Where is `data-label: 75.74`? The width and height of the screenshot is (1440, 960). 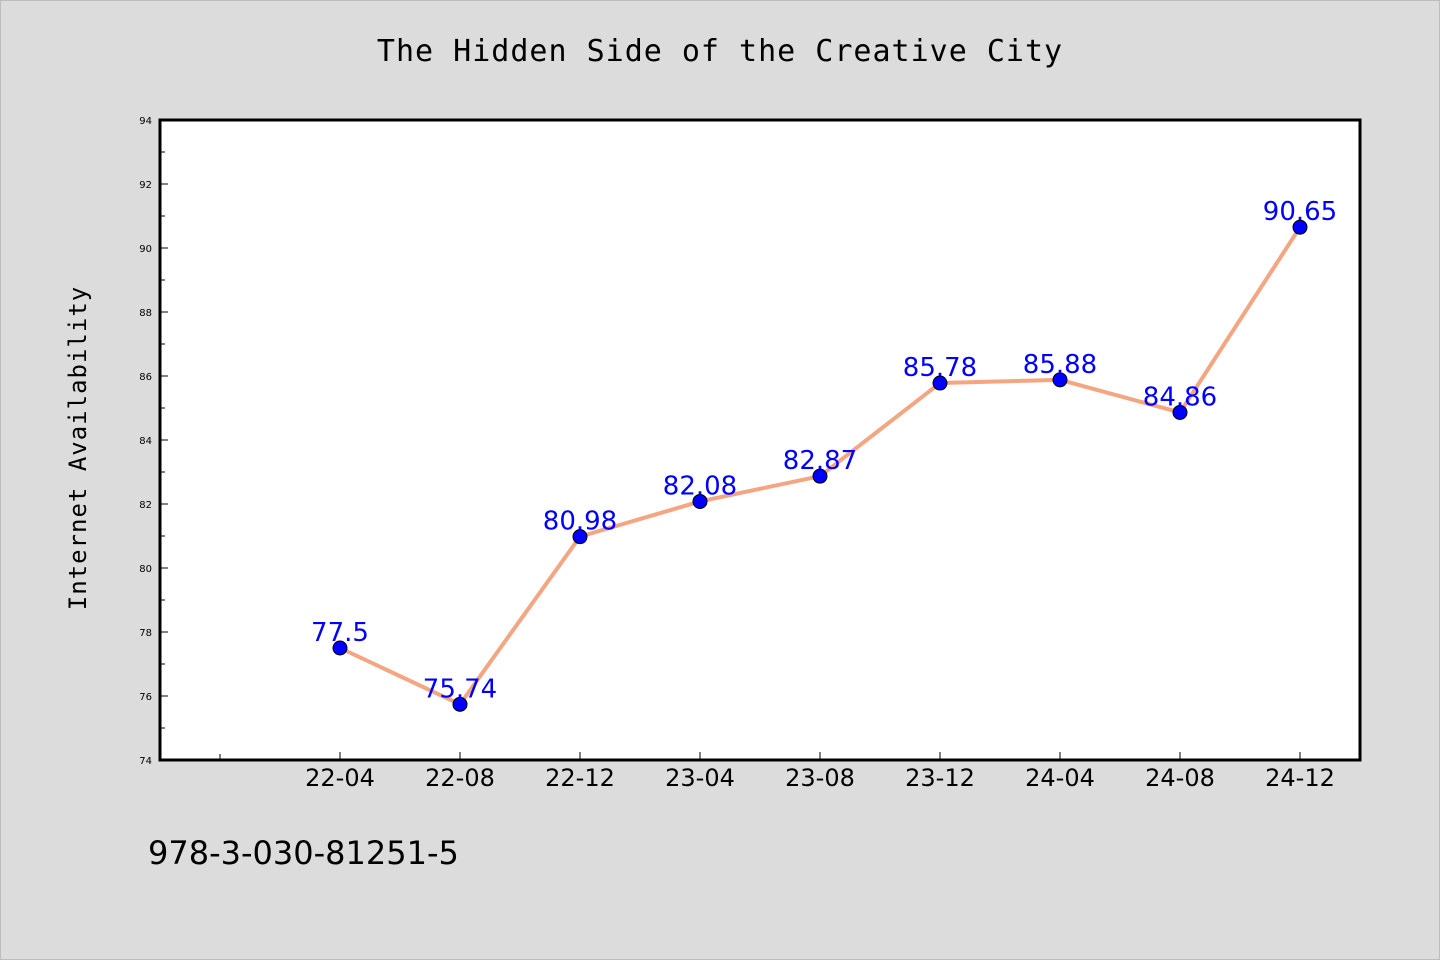
data-label: 75.74 is located at coordinates (460, 689).